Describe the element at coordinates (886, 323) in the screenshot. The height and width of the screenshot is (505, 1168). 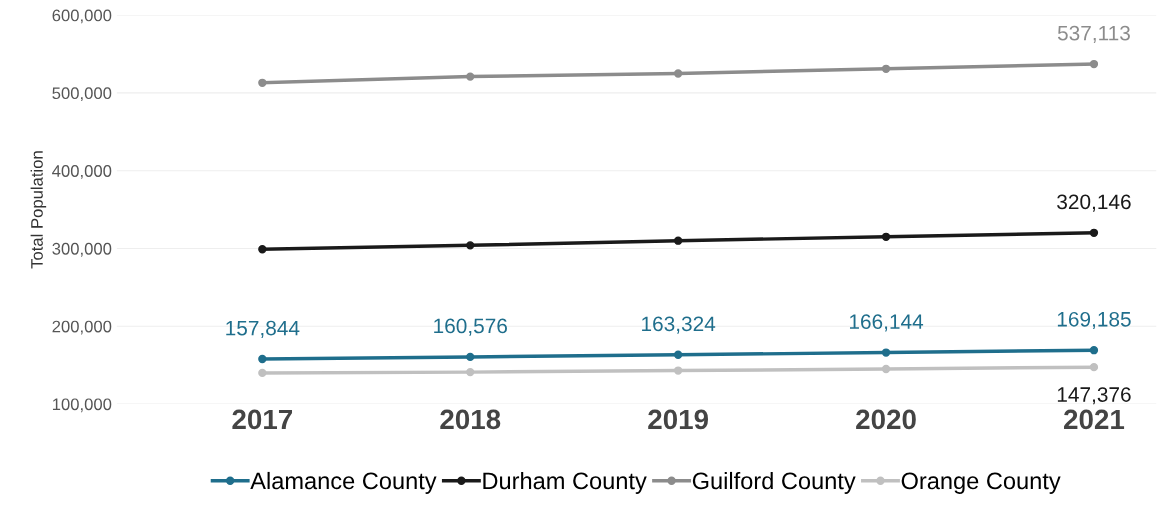
I see `data-label: 166,144` at that location.